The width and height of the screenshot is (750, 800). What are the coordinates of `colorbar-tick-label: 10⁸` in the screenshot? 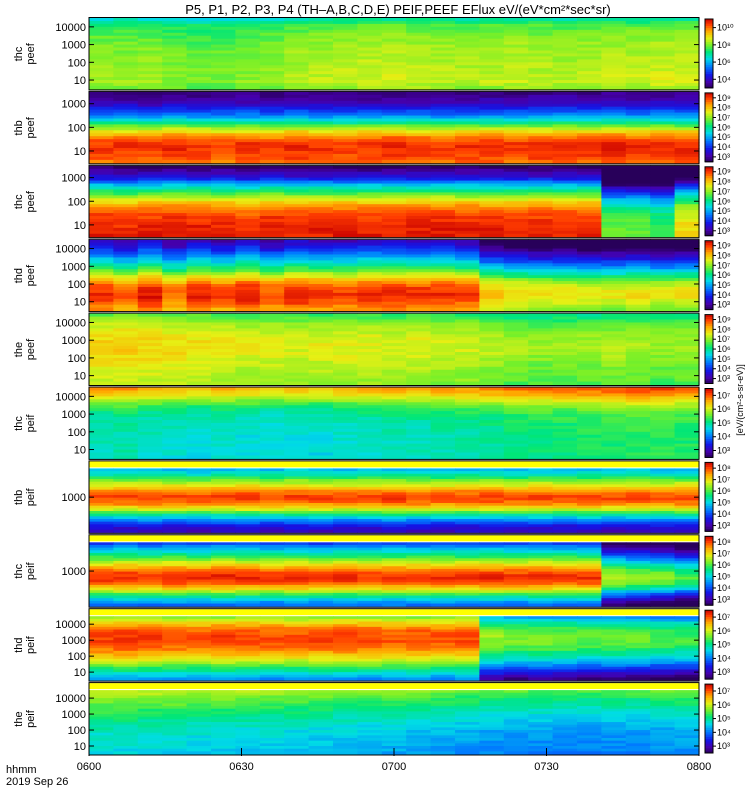 It's located at (724, 329).